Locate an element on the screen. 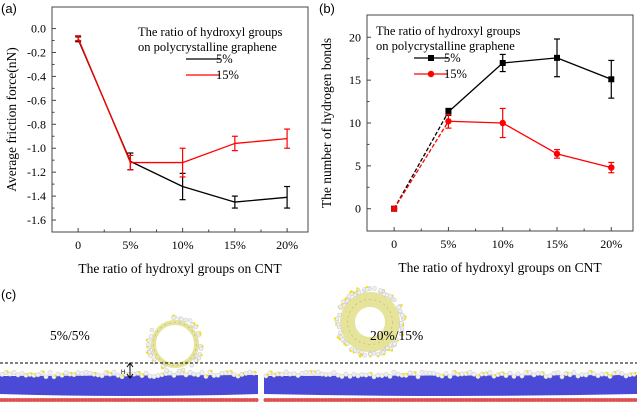  series-5% is located at coordinates (183, 122).